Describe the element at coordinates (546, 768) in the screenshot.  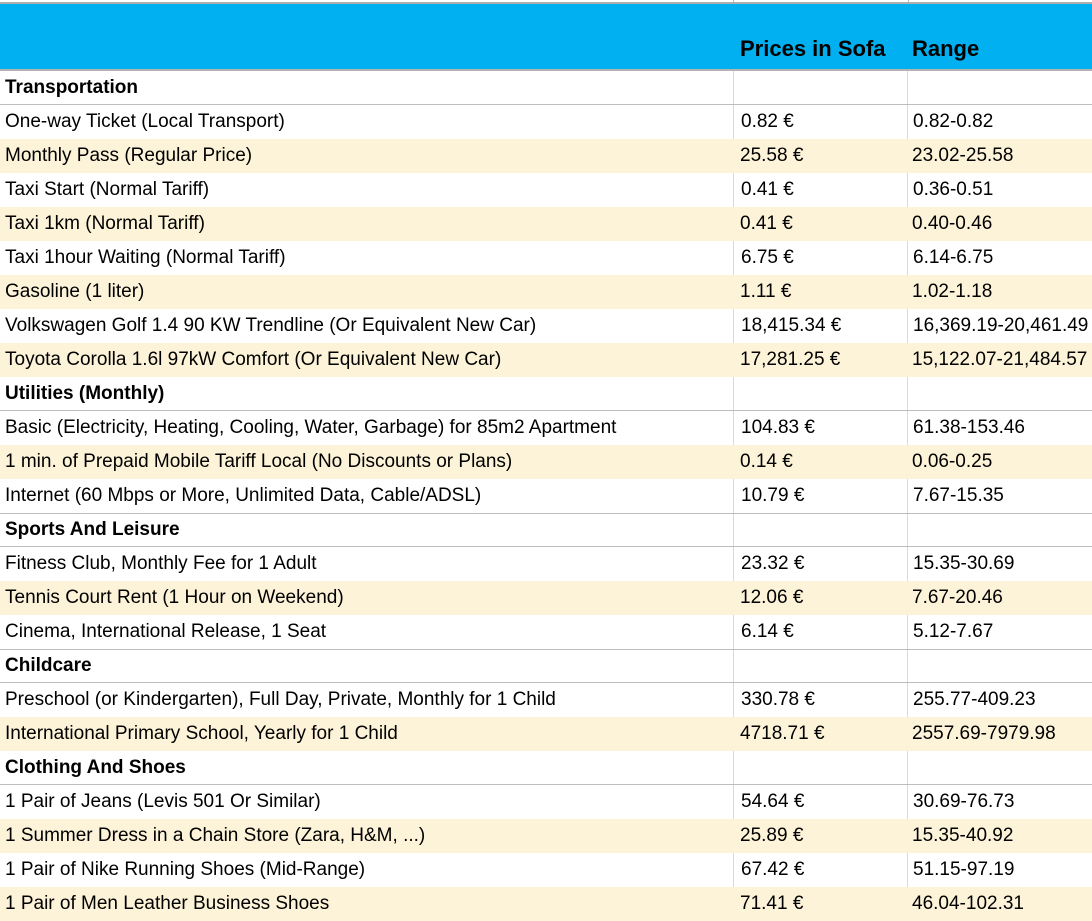
I see `section-header-row: Clothing And Shoes` at that location.